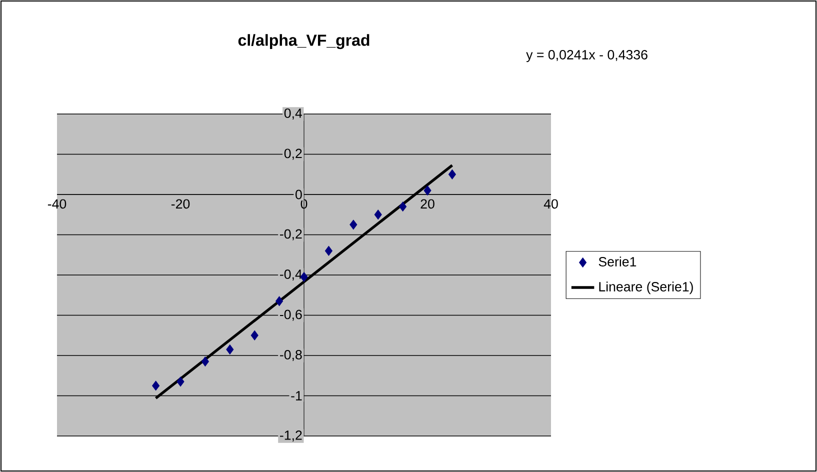  Describe the element at coordinates (57, 204) in the screenshot. I see `x-tick-label: -40` at that location.